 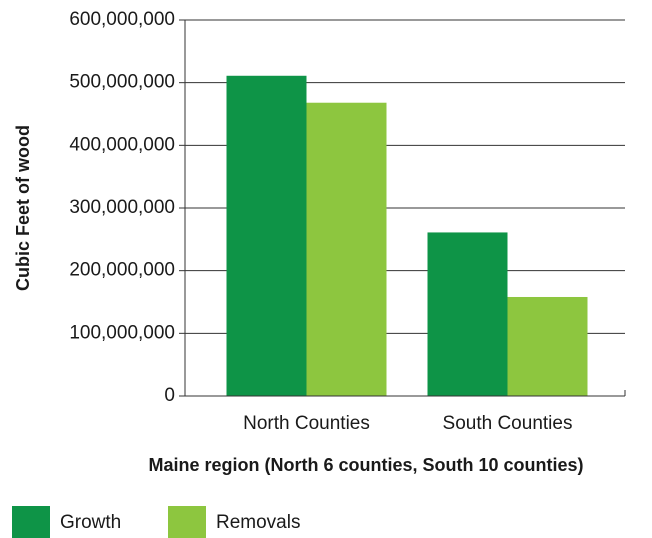 I want to click on y-tick-label: 300,000,000, so click(x=122, y=207).